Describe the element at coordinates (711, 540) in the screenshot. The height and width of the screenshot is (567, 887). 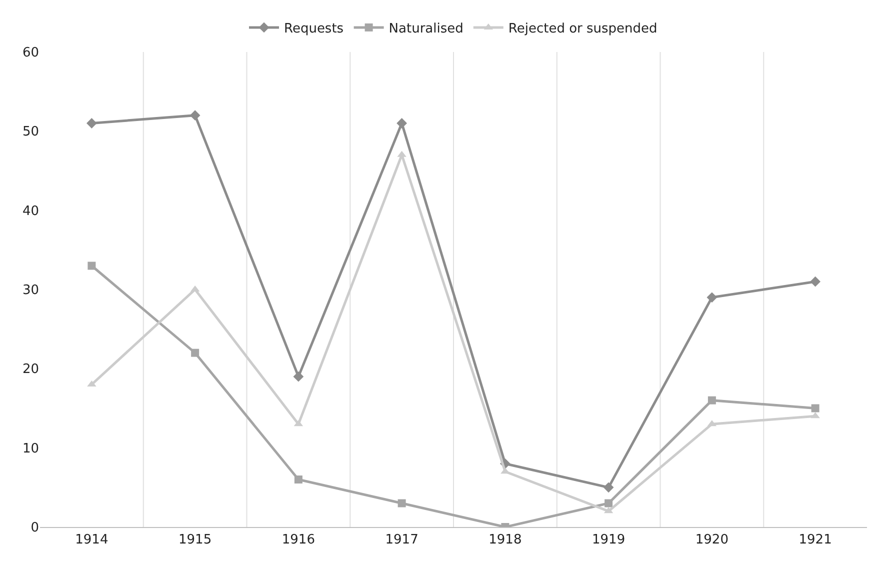
I see `x-tick-label: 1920` at that location.